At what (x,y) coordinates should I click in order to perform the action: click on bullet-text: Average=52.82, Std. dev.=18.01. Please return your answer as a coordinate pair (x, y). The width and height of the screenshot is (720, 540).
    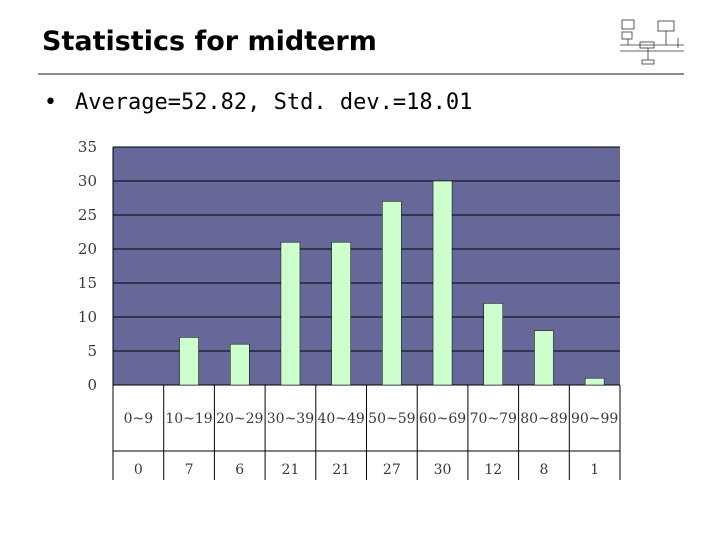
    Looking at the image, I should click on (273, 102).